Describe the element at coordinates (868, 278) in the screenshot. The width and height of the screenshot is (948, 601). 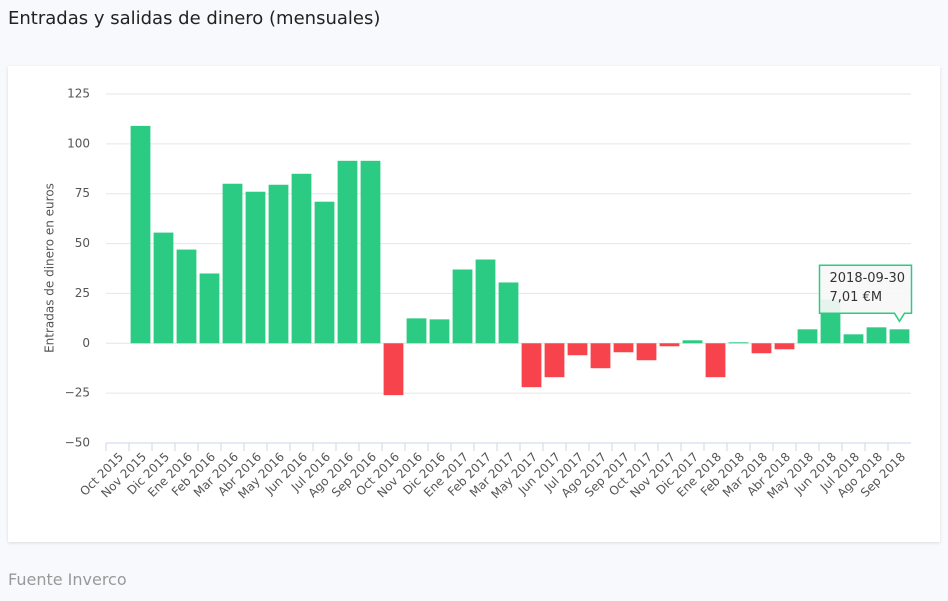
I see `tooltip-title: 2018-09-30` at that location.